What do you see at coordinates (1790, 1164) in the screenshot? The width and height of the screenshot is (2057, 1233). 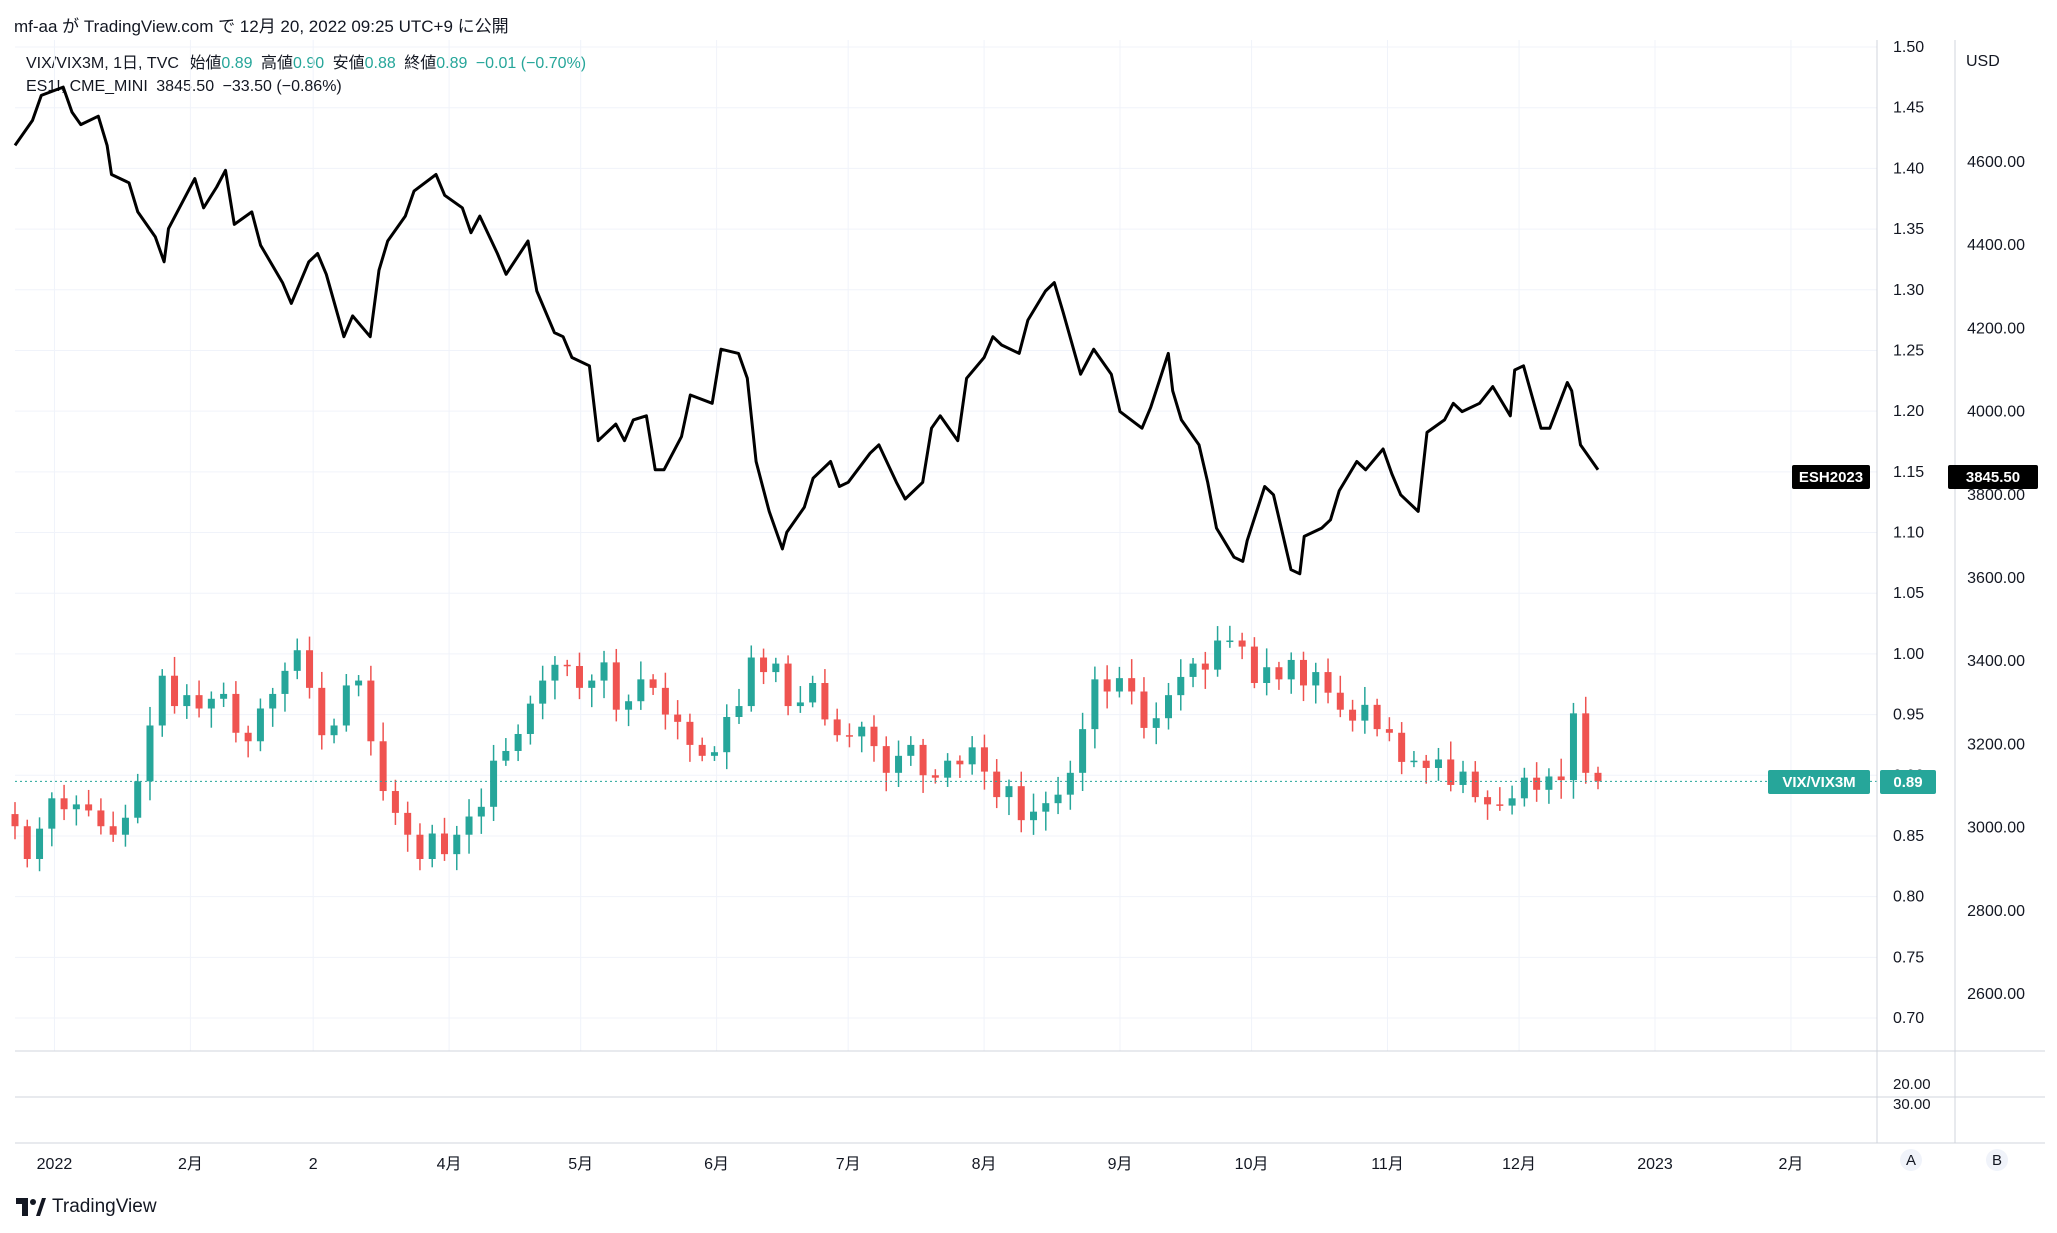 I see `time-axis-tick: 2月` at bounding box center [1790, 1164].